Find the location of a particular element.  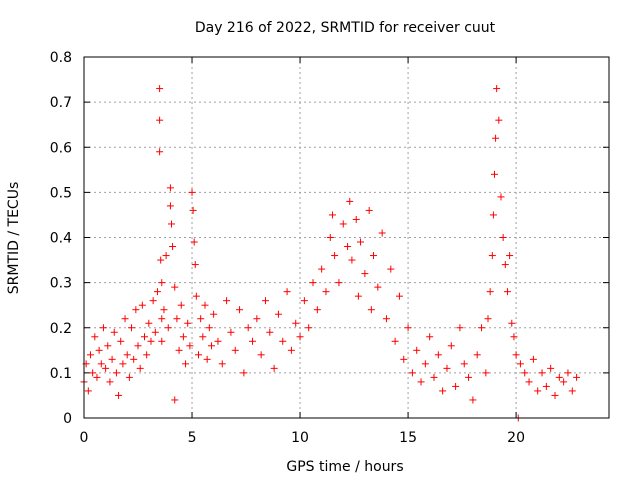

x-tick-label: 20 is located at coordinates (516, 438).